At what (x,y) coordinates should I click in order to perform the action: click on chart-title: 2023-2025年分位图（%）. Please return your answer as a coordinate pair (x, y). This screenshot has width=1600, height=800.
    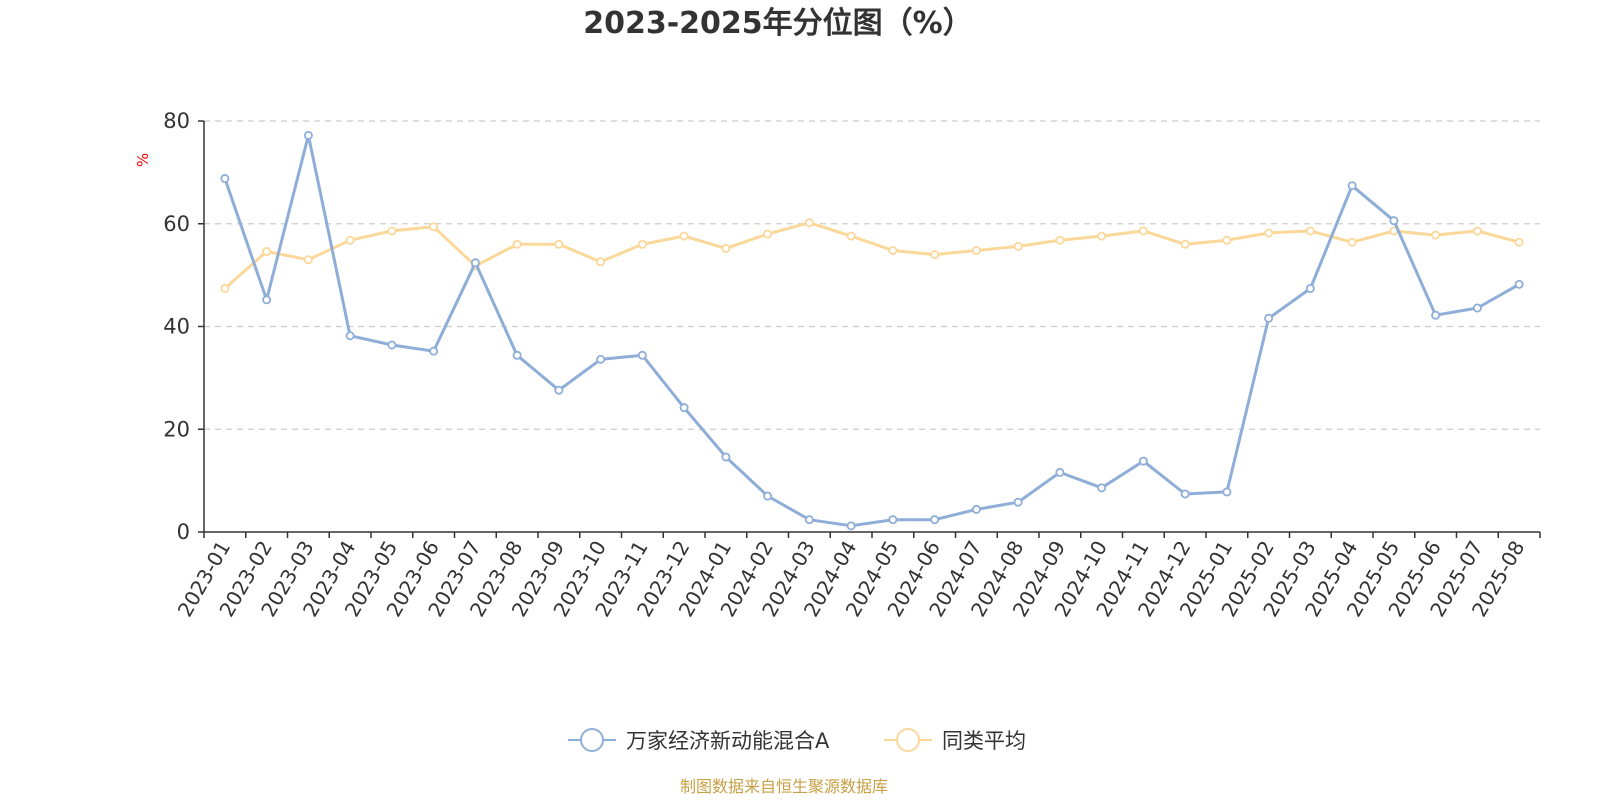
    Looking at the image, I should click on (778, 23).